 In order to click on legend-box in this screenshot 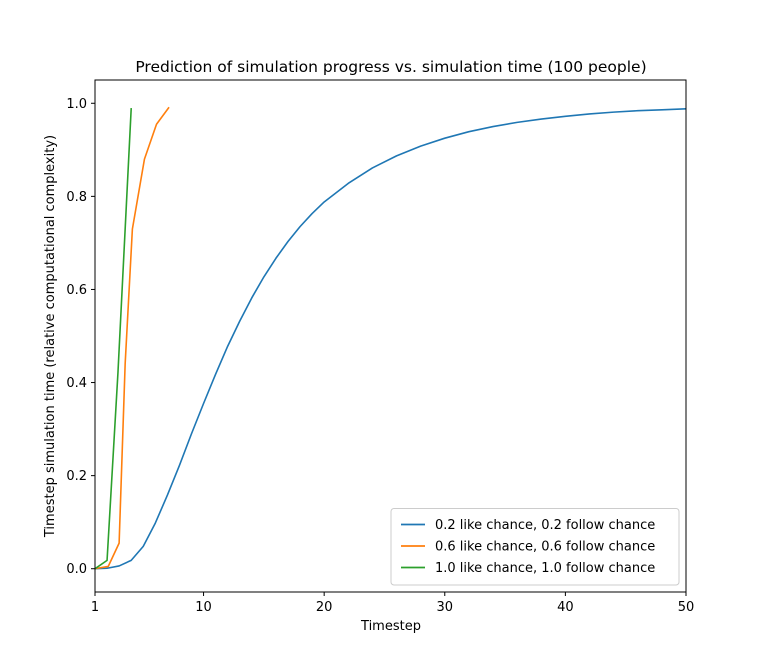, I will do `click(535, 547)`.